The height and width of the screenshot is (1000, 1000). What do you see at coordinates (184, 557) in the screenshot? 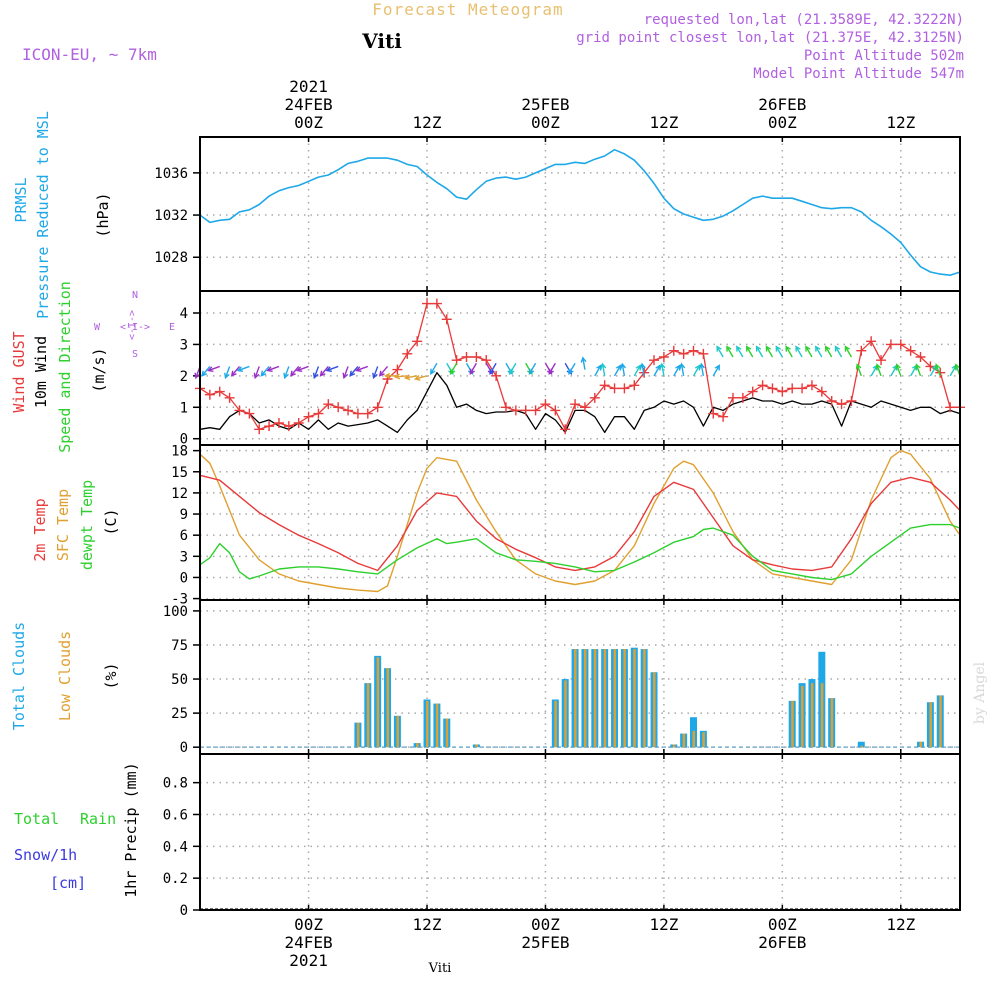
I see `y-tick-label: 3` at bounding box center [184, 557].